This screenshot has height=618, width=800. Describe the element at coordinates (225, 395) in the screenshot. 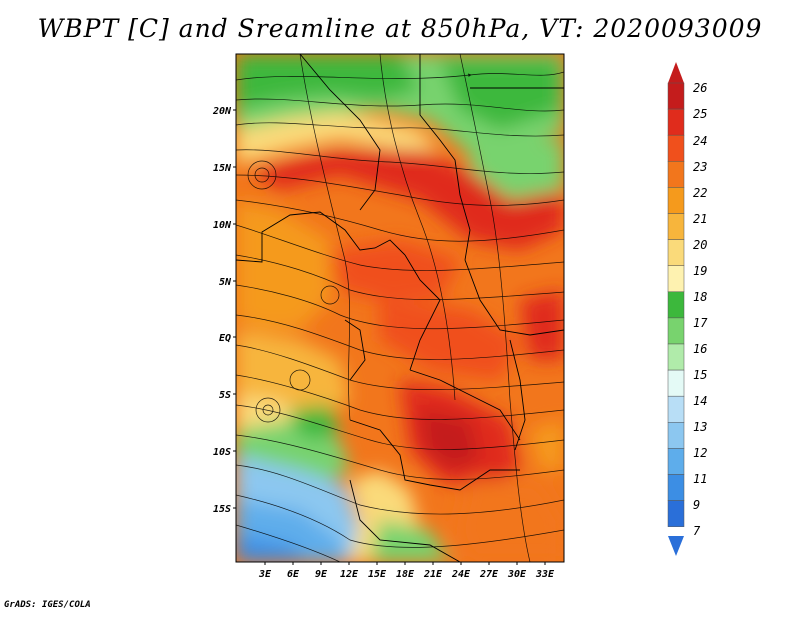

I see `lat-label: 5S` at that location.